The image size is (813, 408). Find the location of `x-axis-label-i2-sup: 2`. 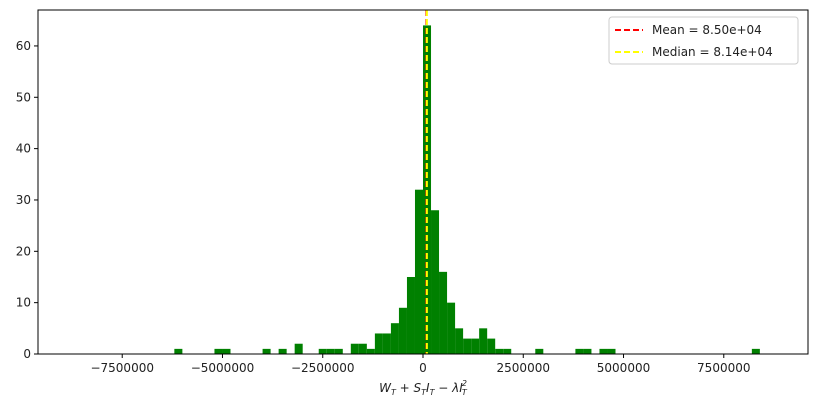

x-axis-label-i2-sup: 2 is located at coordinates (464, 383).